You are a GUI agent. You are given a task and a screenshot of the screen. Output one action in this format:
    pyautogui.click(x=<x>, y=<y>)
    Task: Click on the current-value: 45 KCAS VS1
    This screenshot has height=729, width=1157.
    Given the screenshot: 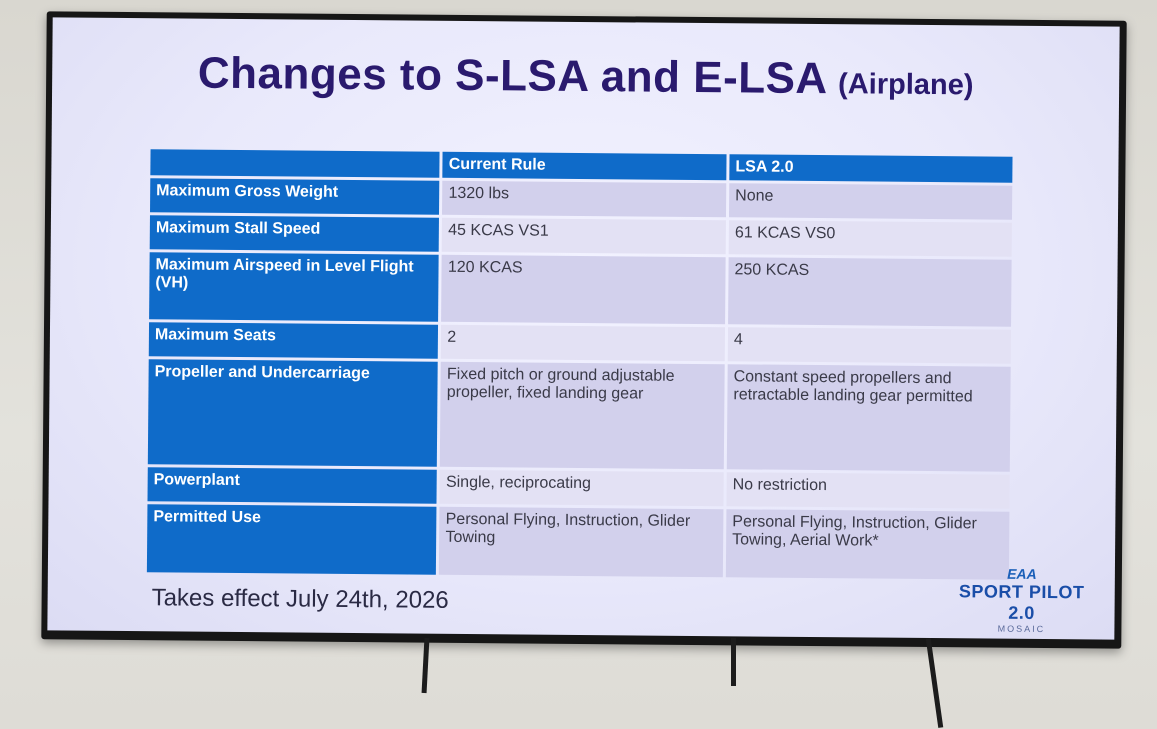 What is the action you would take?
    pyautogui.click(x=584, y=236)
    